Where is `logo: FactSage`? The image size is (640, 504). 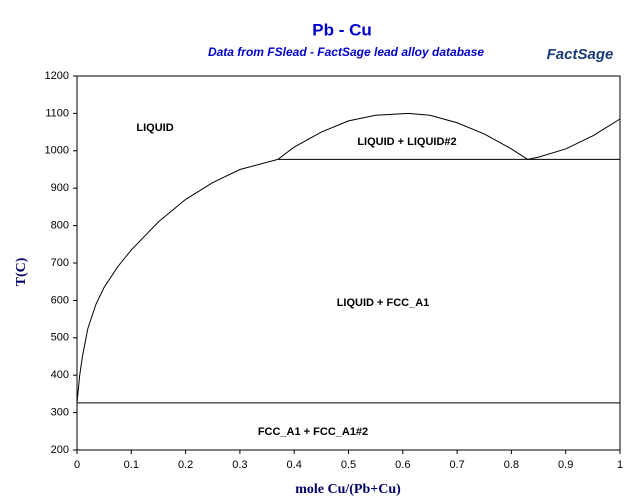
logo: FactSage is located at coordinates (580, 54).